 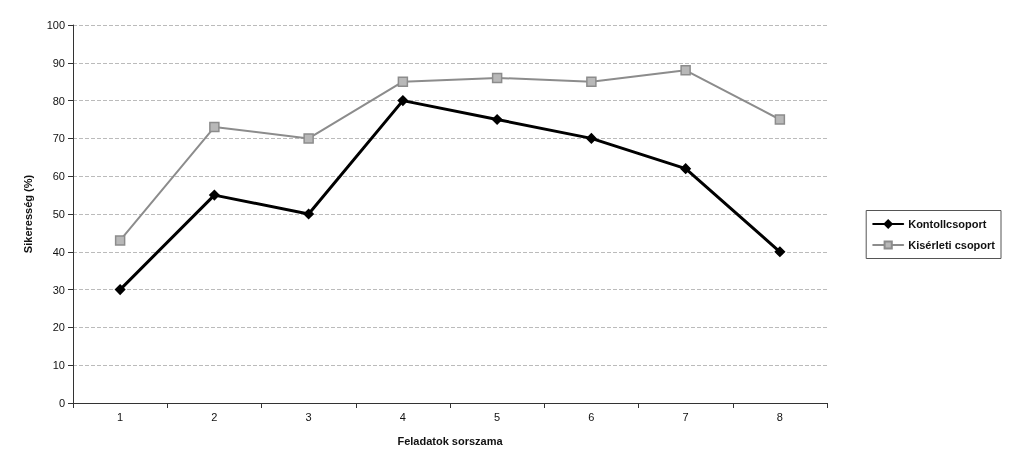 I want to click on x-tick-label: 3, so click(x=308, y=416).